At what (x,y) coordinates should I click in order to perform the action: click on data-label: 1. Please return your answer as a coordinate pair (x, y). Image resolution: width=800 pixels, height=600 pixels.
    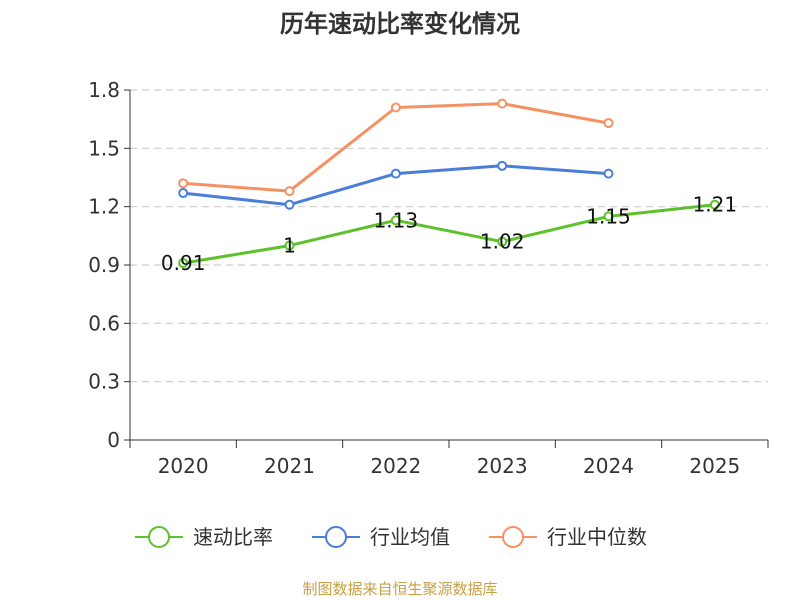
    Looking at the image, I should click on (289, 246).